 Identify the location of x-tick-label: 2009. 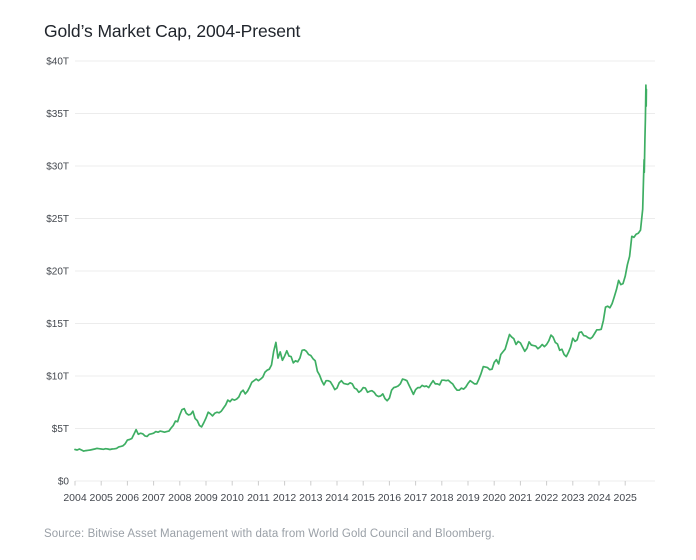
(206, 498).